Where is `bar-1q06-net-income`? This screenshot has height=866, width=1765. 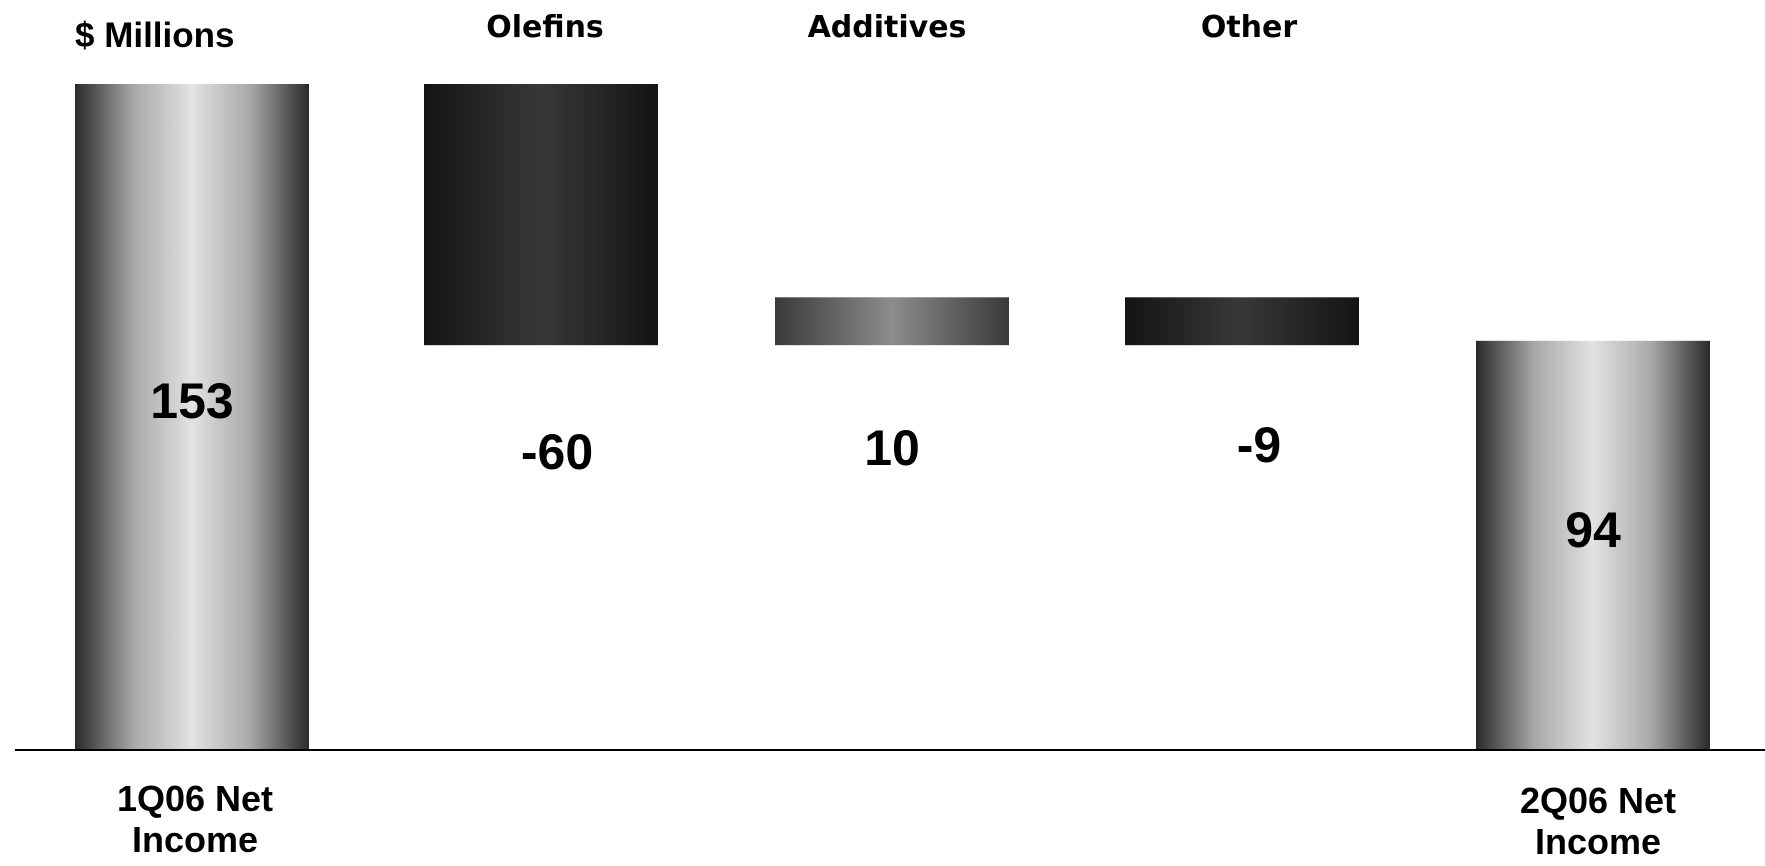
bar-1q06-net-income is located at coordinates (192, 417).